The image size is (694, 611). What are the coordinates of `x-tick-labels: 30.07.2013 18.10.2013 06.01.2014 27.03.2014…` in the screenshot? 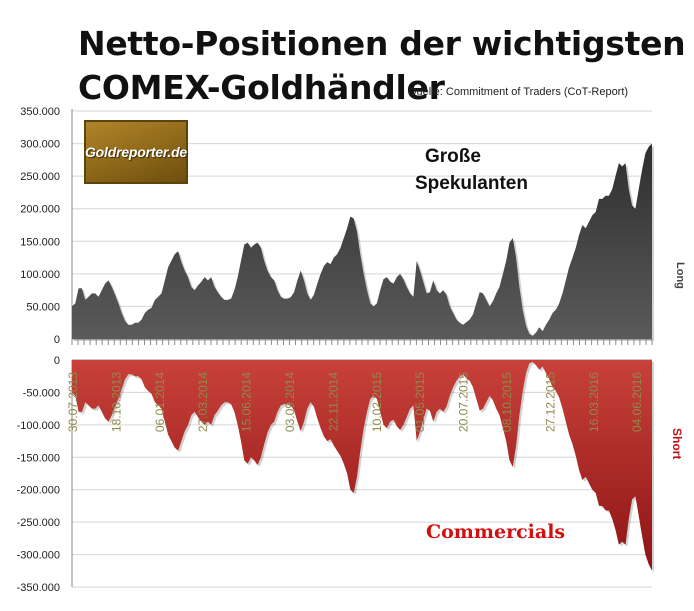 It's located at (355, 402).